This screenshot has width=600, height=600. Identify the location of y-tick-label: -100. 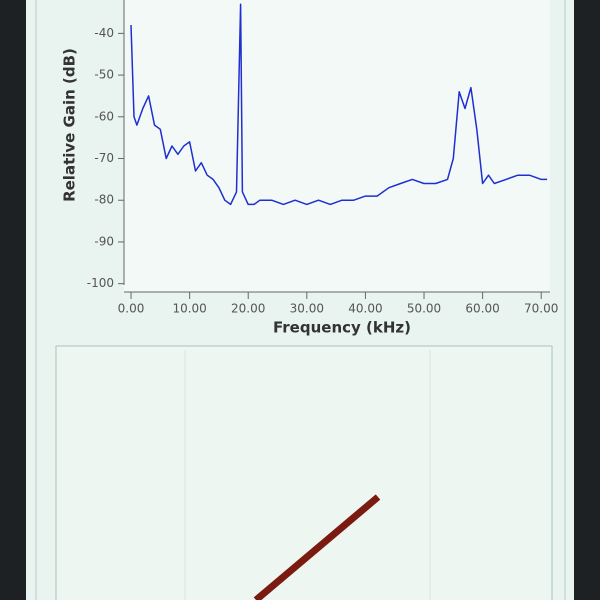
(100, 283).